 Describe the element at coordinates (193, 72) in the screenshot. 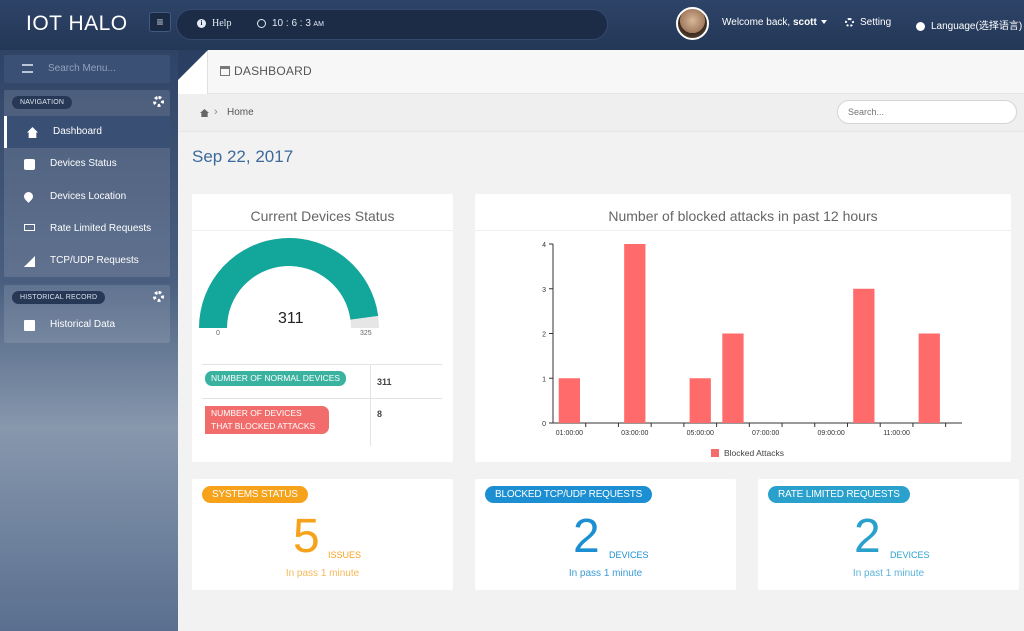

I see `page-fold-decoration` at that location.